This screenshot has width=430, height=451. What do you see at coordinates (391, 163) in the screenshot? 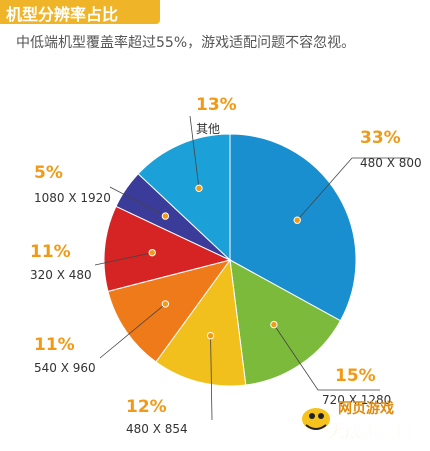
I see `slice-category-label: 480 X 800` at bounding box center [391, 163].